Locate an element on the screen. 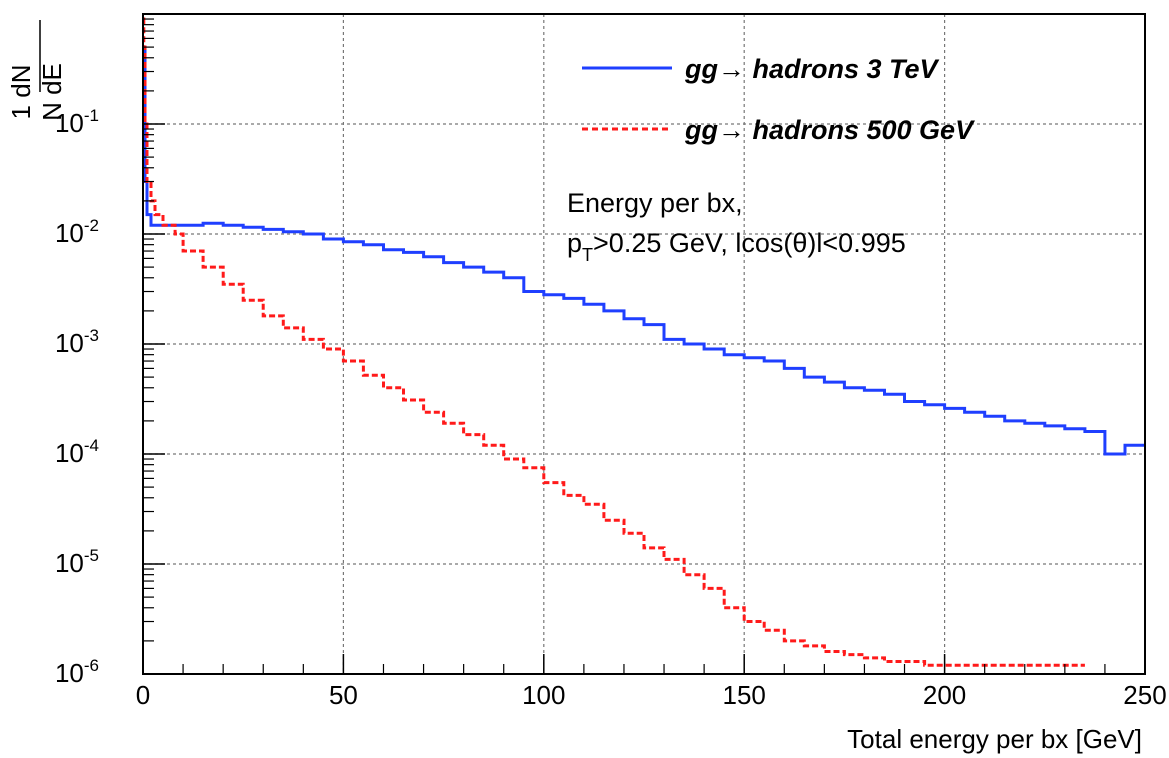 The height and width of the screenshot is (758, 1169). annotation-rest: >0.25 GeV, lcos(θ)l<0.995 is located at coordinates (749, 243).